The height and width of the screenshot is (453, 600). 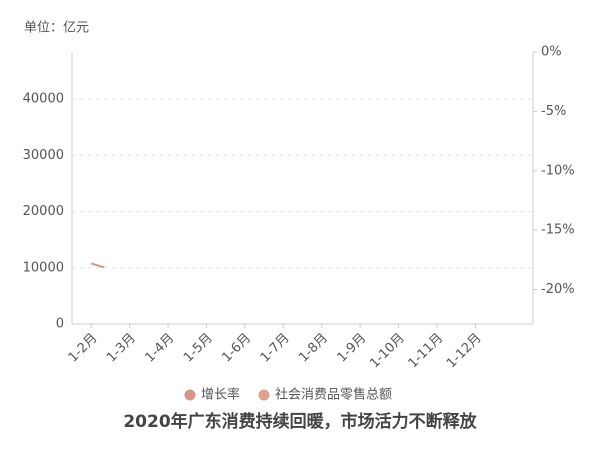 What do you see at coordinates (220, 395) in the screenshot?
I see `legend-label: 增长率` at bounding box center [220, 395].